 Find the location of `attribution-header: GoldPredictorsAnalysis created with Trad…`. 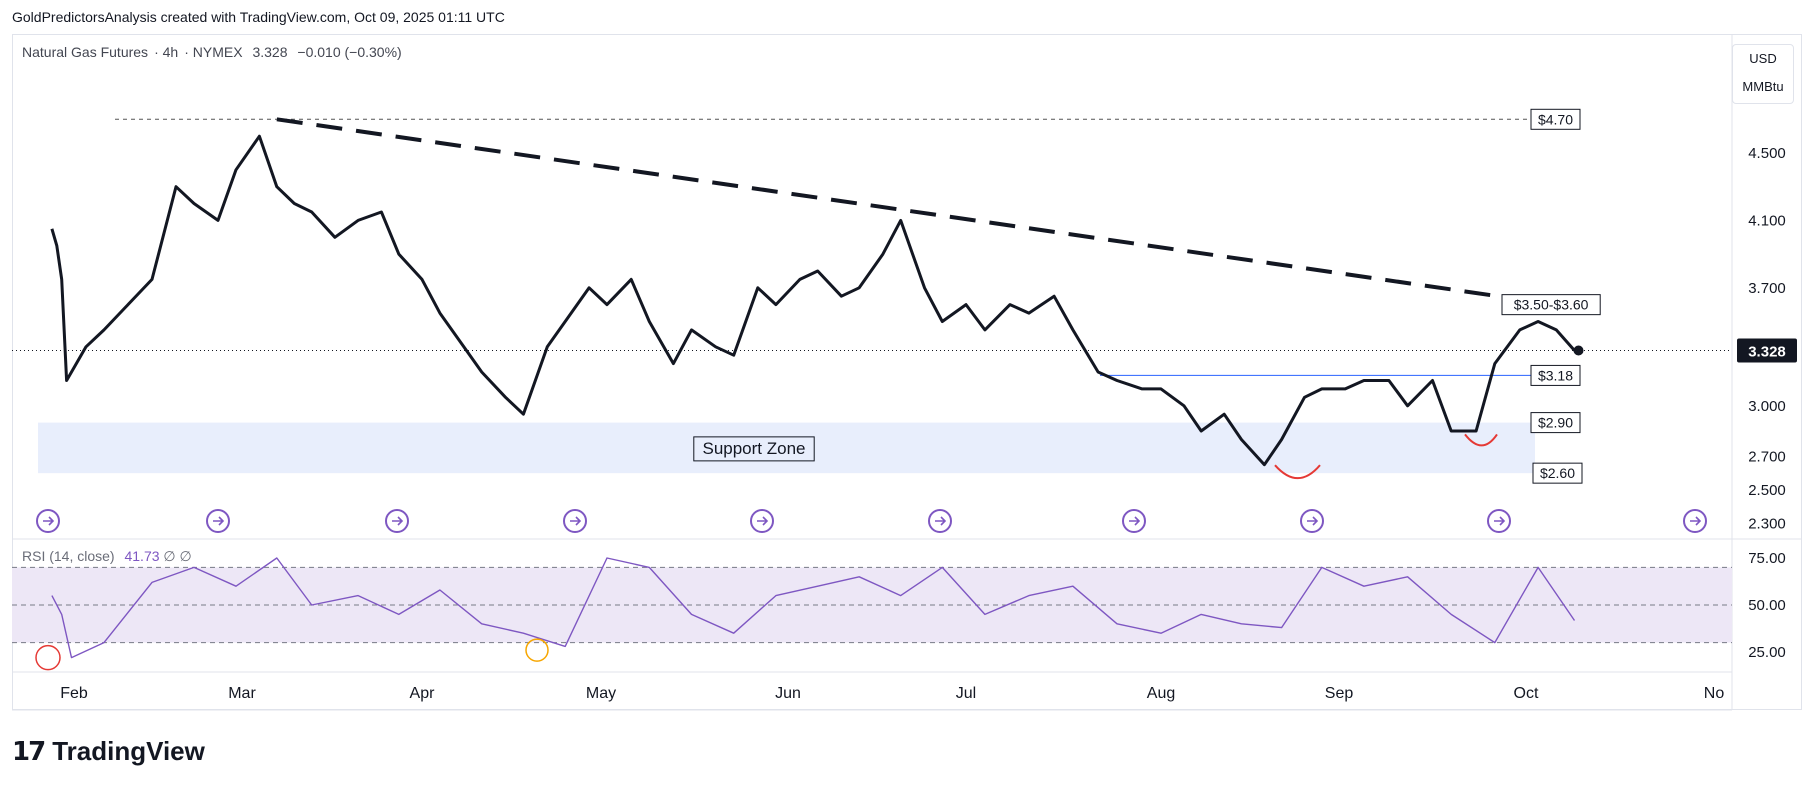

attribution-header: GoldPredictorsAnalysis created with Trad… is located at coordinates (258, 17).